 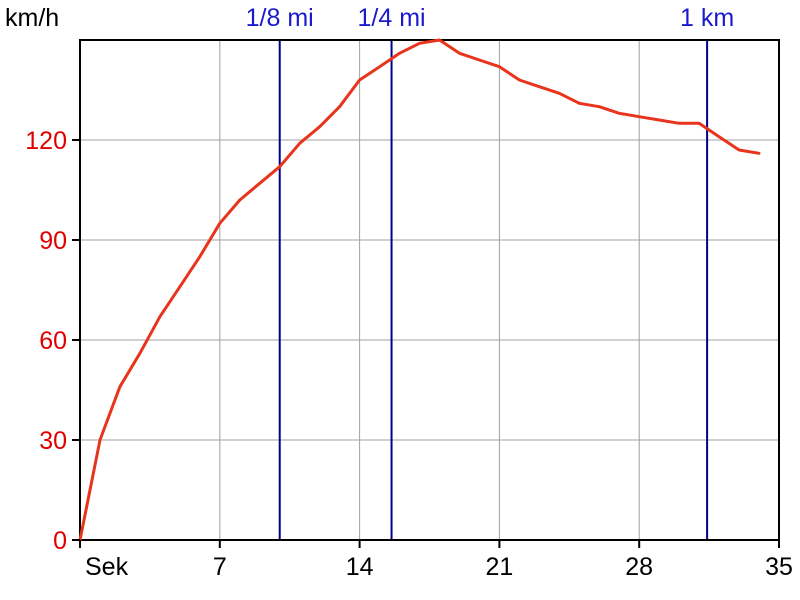 What do you see at coordinates (436, 560) in the screenshot?
I see `x-axis-ticks: Sek 7 14 21 28 35` at bounding box center [436, 560].